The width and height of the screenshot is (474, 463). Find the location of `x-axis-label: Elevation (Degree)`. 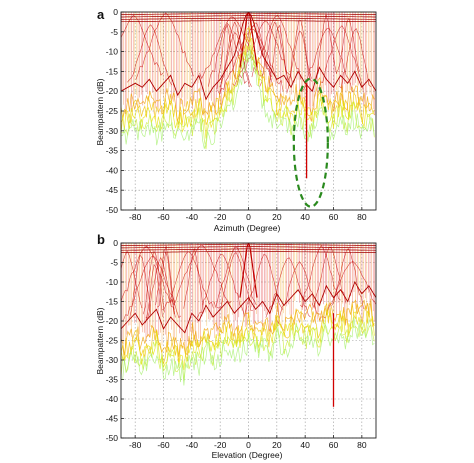

x-axis-label: Elevation (Degree) is located at coordinates (247, 455).